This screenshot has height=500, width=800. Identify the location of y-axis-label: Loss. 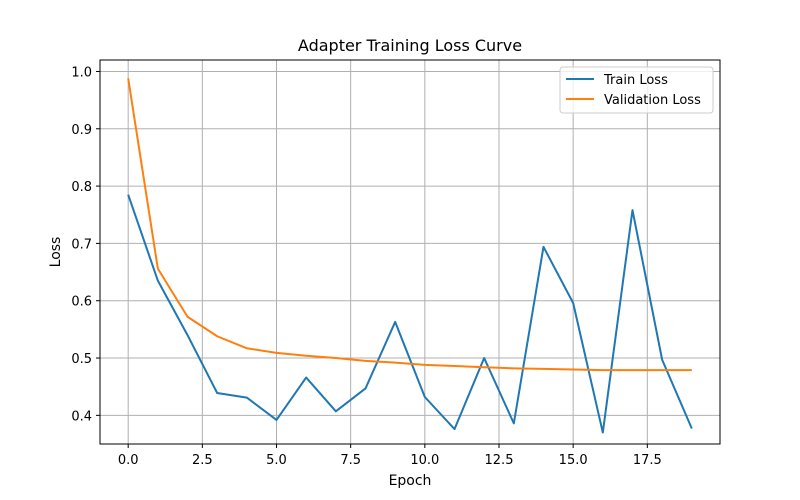
(56, 252).